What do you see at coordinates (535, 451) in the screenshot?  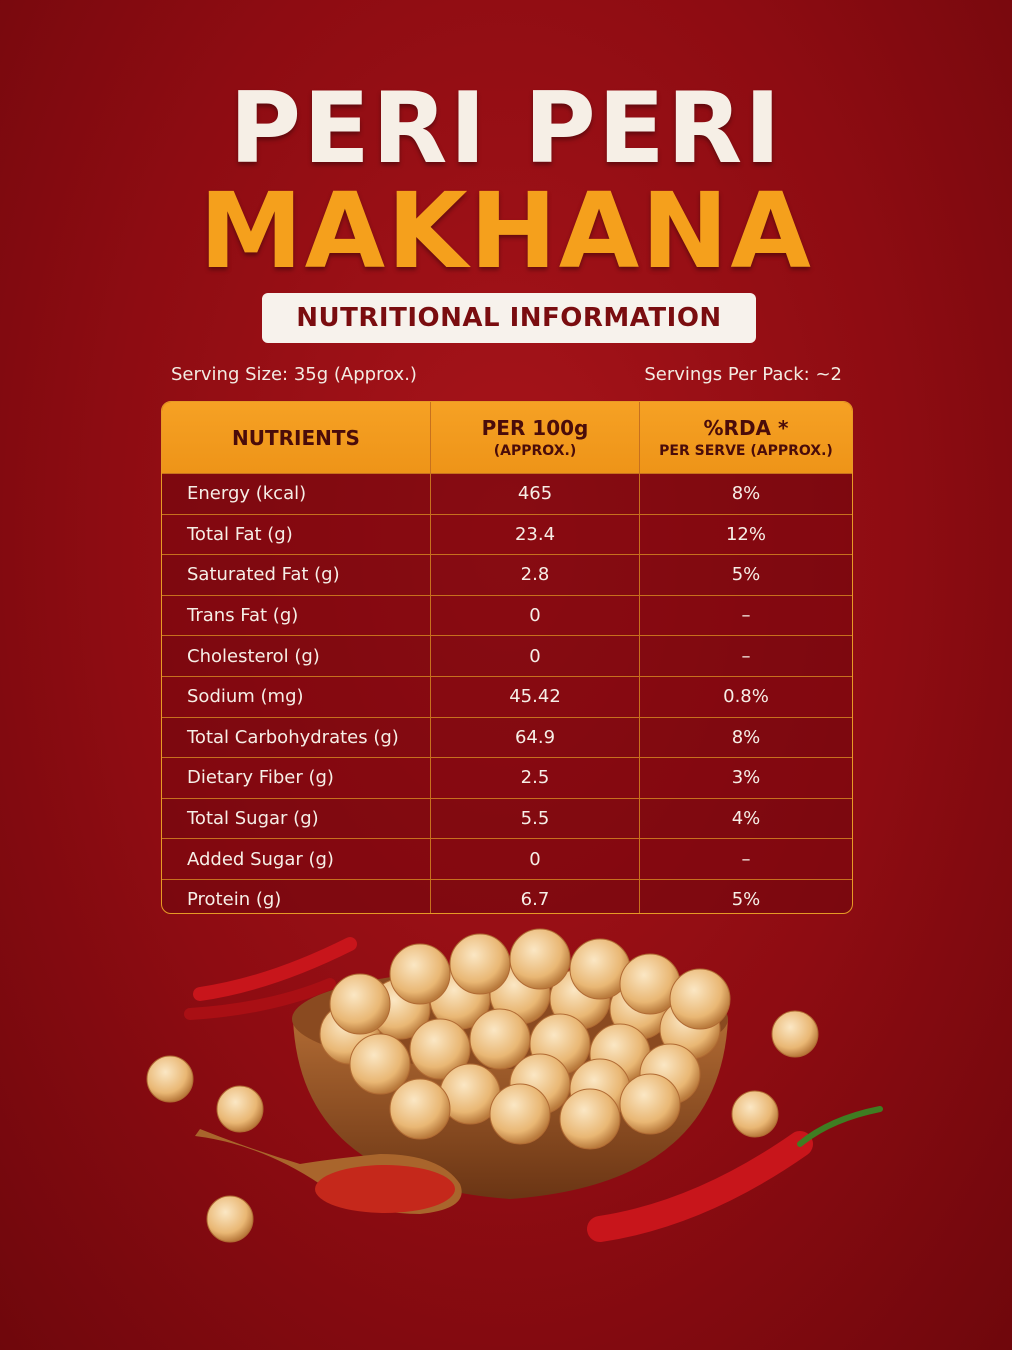 I see `header-subtitle: (APPROX.)` at bounding box center [535, 451].